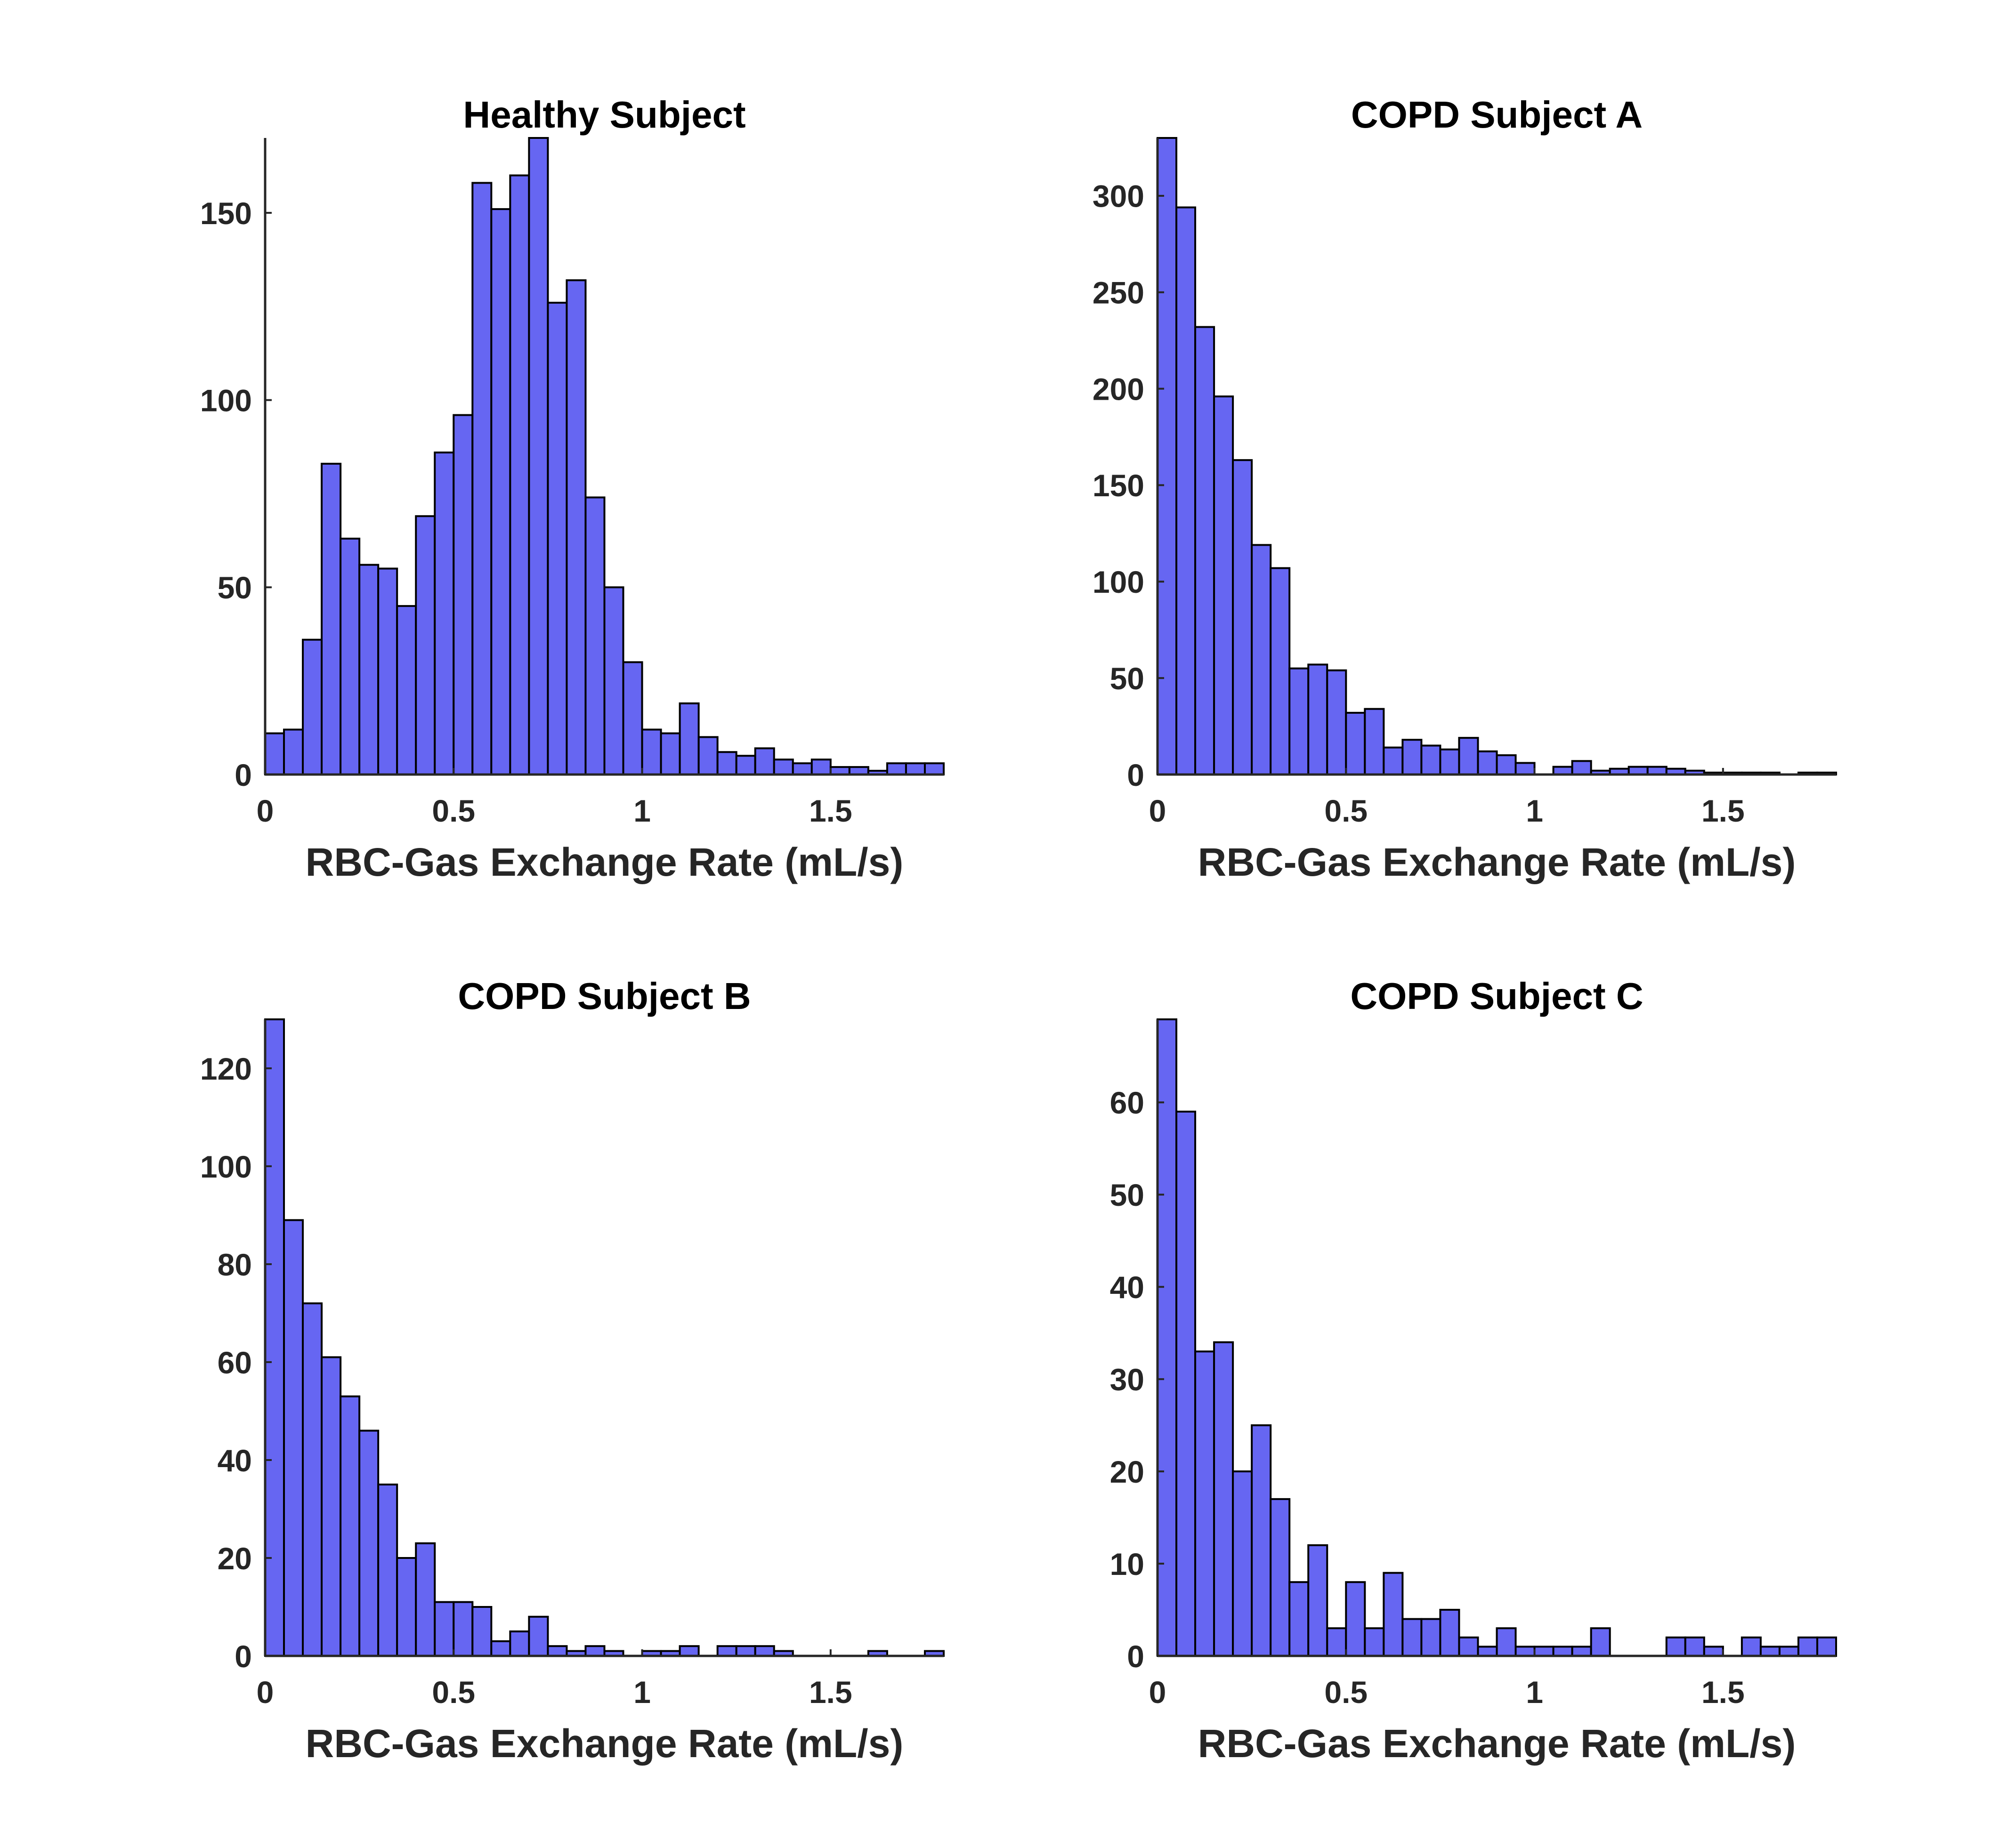 The width and height of the screenshot is (2016, 1848). Describe the element at coordinates (1497, 862) in the screenshot. I see `x-axis-label: RBC-Gas Exchange Rate (mL/s)` at that location.